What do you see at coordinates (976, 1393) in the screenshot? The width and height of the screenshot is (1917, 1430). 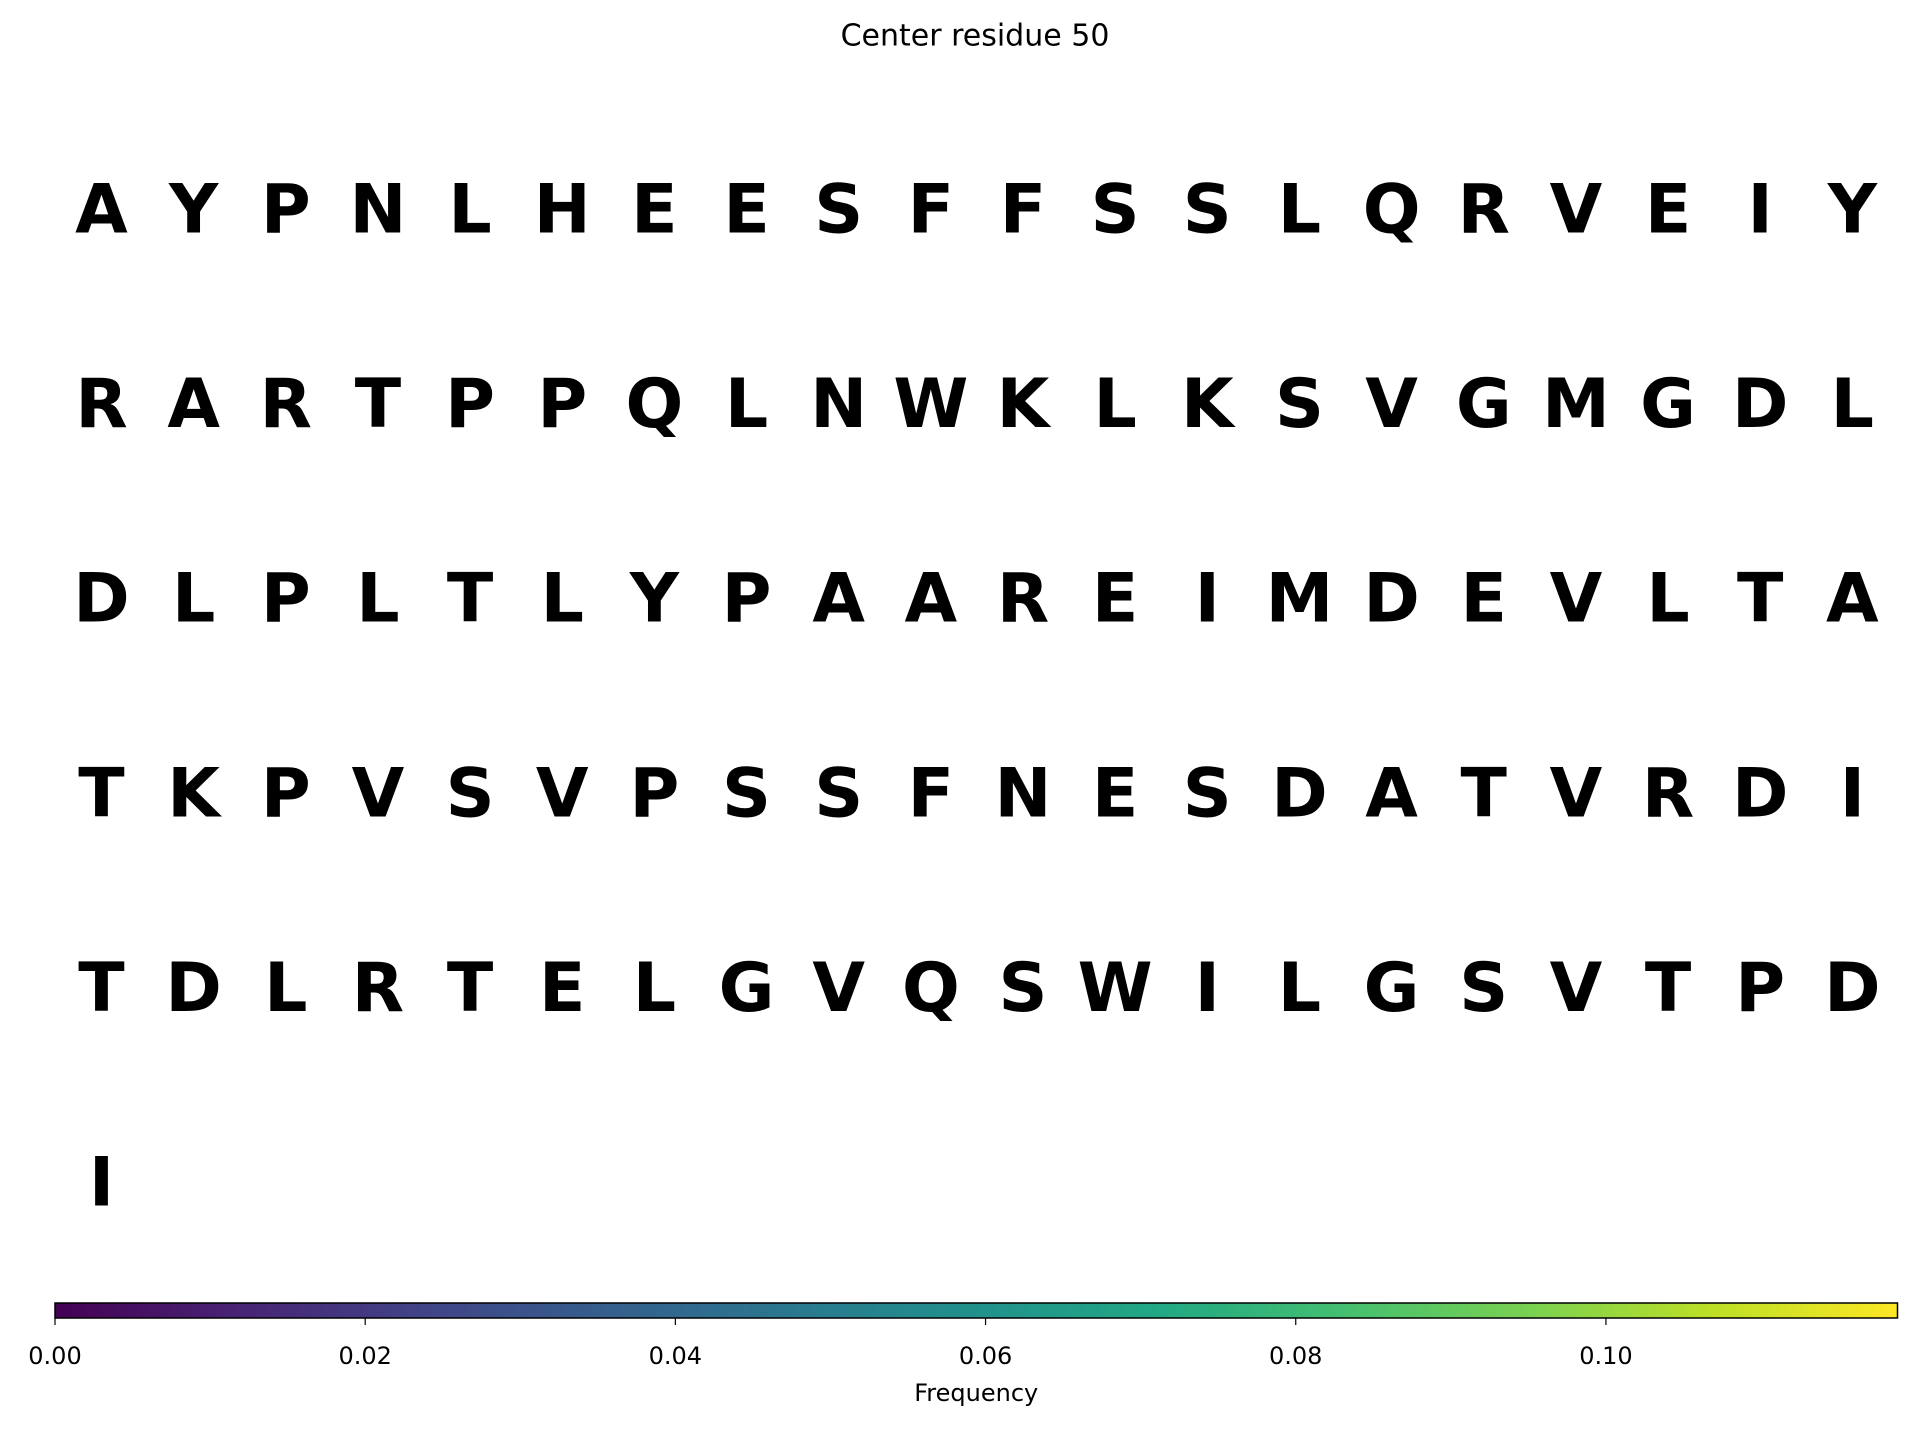 I see `colorbar-label: Frequency` at bounding box center [976, 1393].